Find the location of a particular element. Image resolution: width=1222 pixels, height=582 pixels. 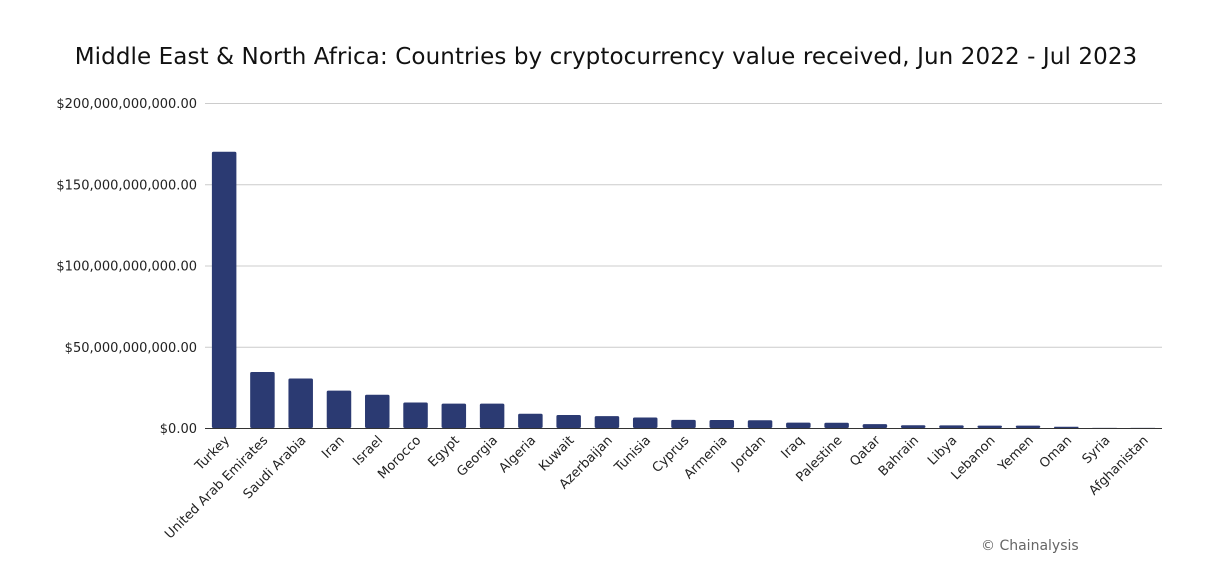

y-tick-label: $150,000,000,000.00 is located at coordinates (126, 185).